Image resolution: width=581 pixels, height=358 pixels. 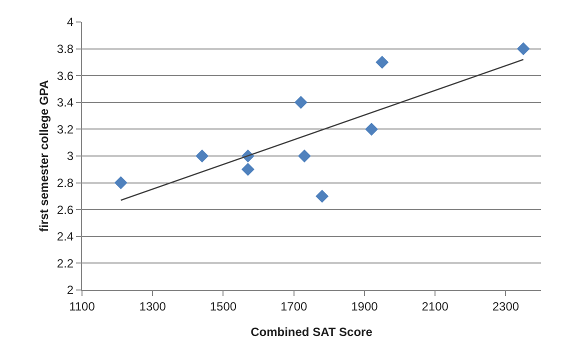 I want to click on y-tick-label: 2, so click(x=70, y=290).